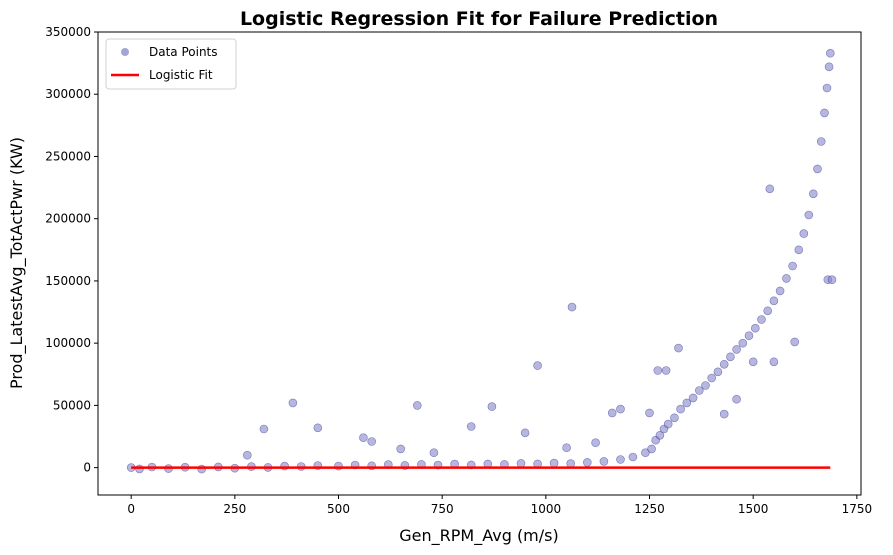 The height and width of the screenshot is (555, 893). I want to click on y-axis-label: Prod_LatestAvg_TotActPwr (KW), so click(17, 263).